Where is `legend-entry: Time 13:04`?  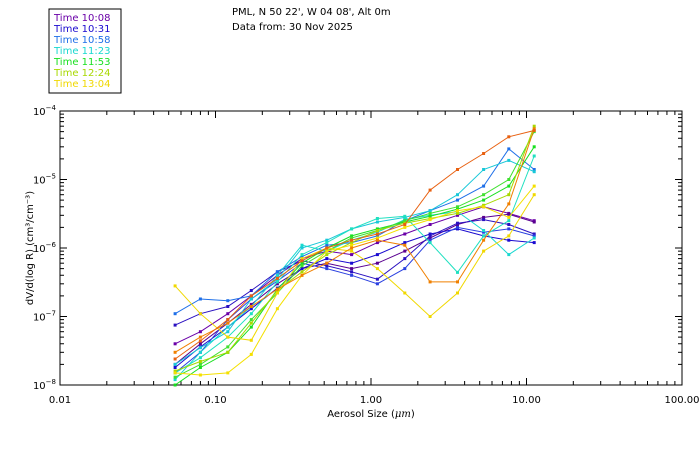
legend-entry: Time 13:04 is located at coordinates (81, 84).